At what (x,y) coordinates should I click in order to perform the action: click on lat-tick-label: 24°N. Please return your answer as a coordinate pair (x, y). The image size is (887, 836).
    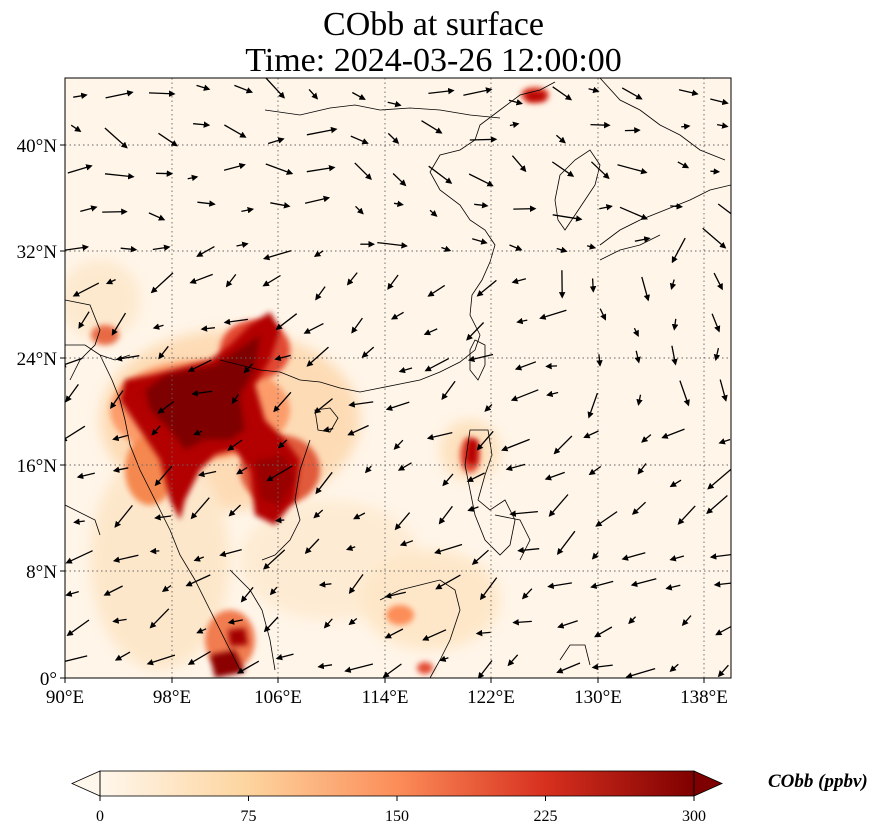
    Looking at the image, I should click on (37, 359).